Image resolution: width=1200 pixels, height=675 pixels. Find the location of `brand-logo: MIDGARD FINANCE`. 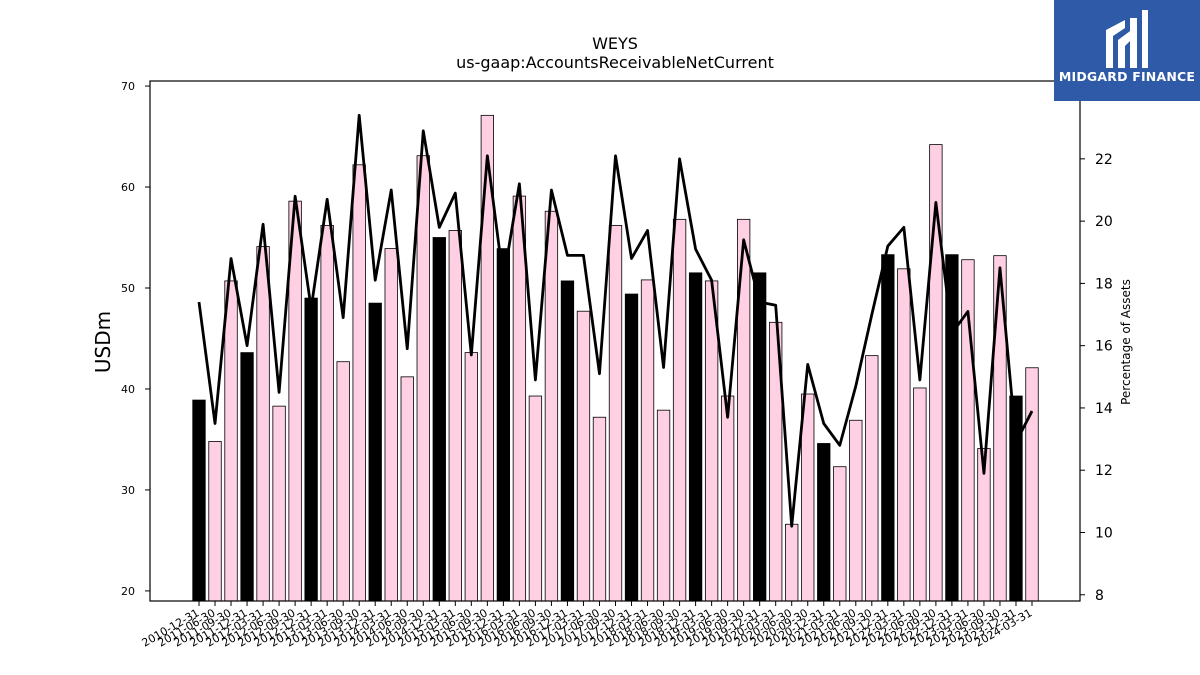

brand-logo: MIDGARD FINANCE is located at coordinates (1127, 50).